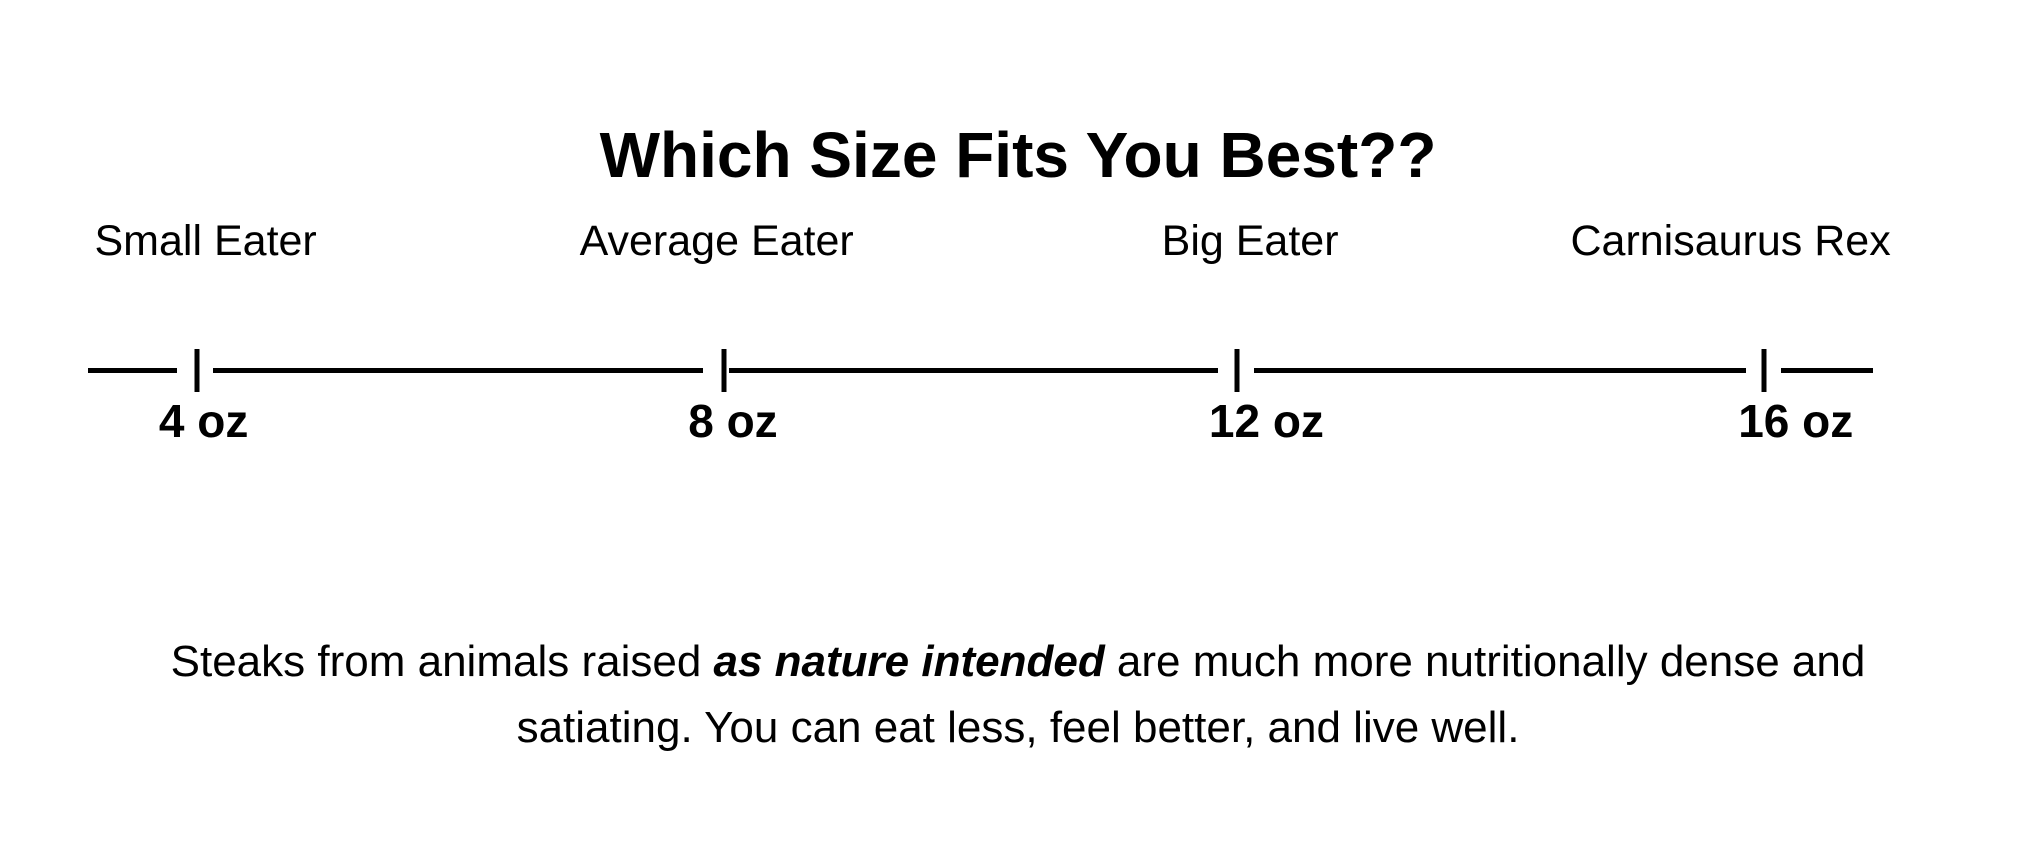 The width and height of the screenshot is (2036, 846). What do you see at coordinates (1237, 370) in the screenshot?
I see `scale-tick-12oz` at bounding box center [1237, 370].